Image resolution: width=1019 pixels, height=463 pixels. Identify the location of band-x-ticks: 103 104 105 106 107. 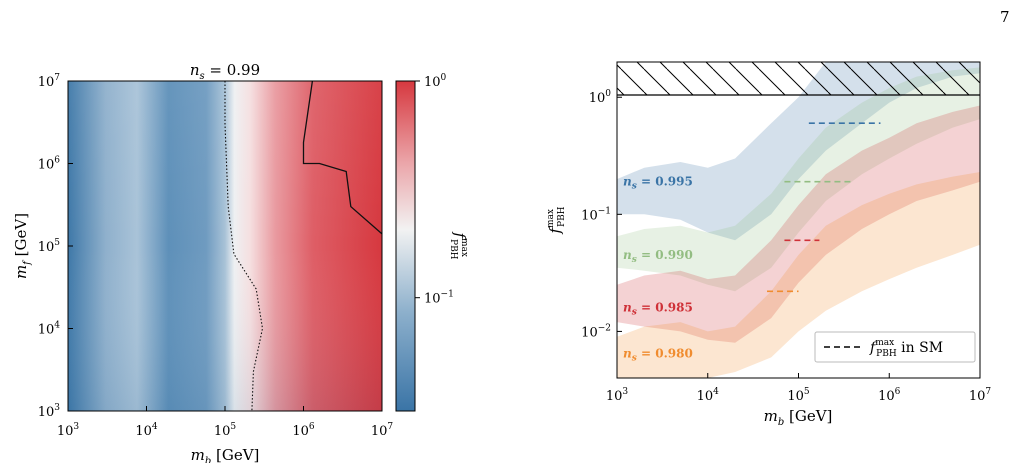
(799, 388).